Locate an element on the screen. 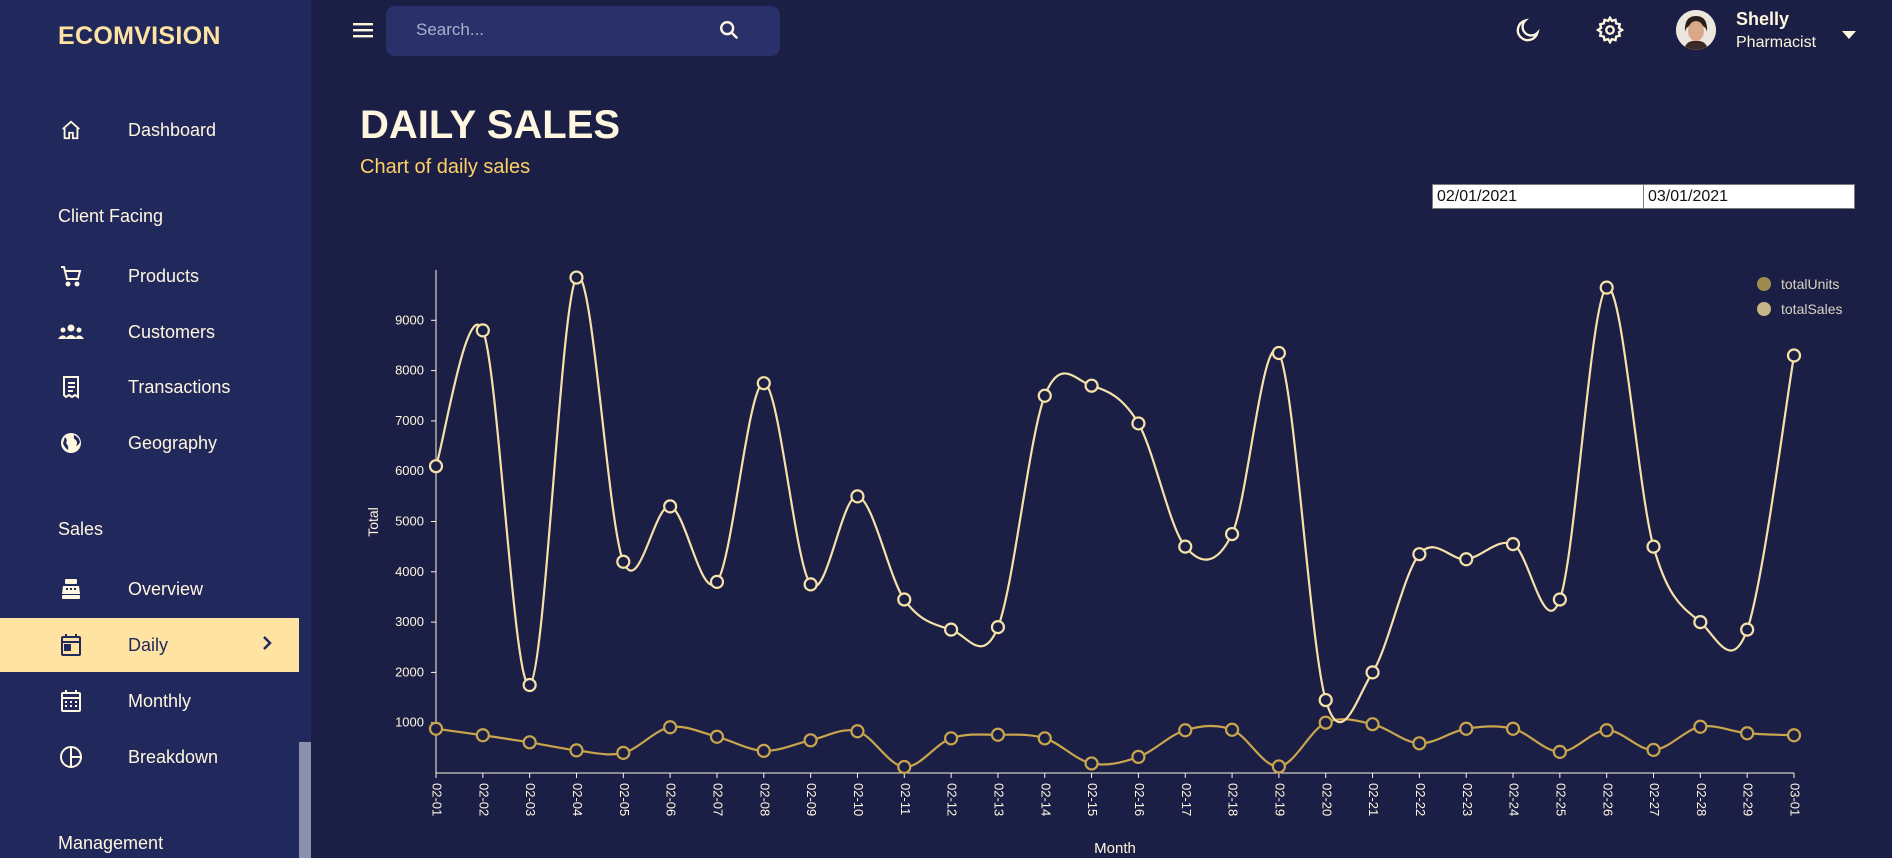 The width and height of the screenshot is (1892, 858). cart-icon is located at coordinates (71, 276).